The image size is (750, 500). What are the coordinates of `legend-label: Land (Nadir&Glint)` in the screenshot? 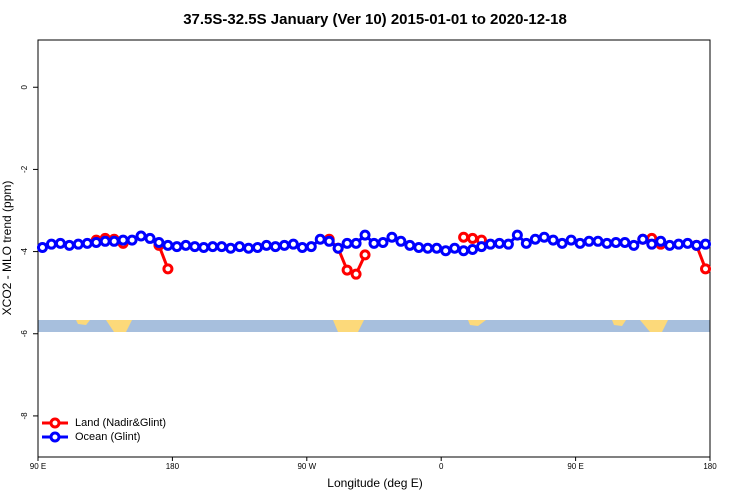 It's located at (120, 423).